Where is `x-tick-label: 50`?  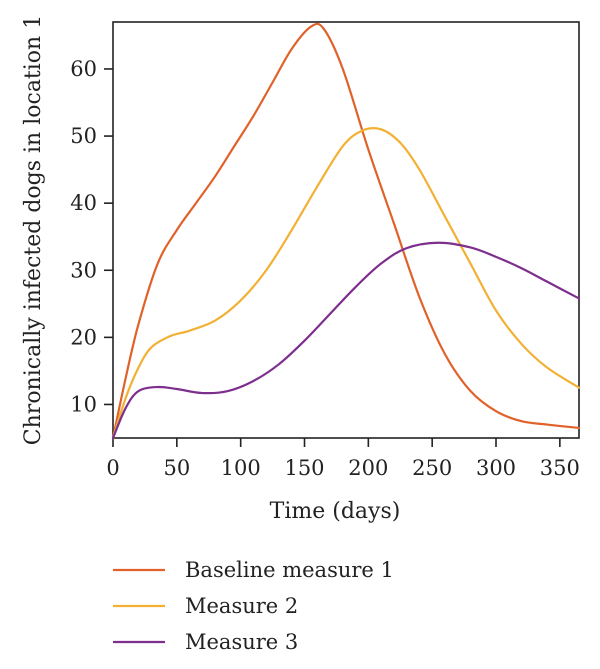
x-tick-label: 50 is located at coordinates (176, 468).